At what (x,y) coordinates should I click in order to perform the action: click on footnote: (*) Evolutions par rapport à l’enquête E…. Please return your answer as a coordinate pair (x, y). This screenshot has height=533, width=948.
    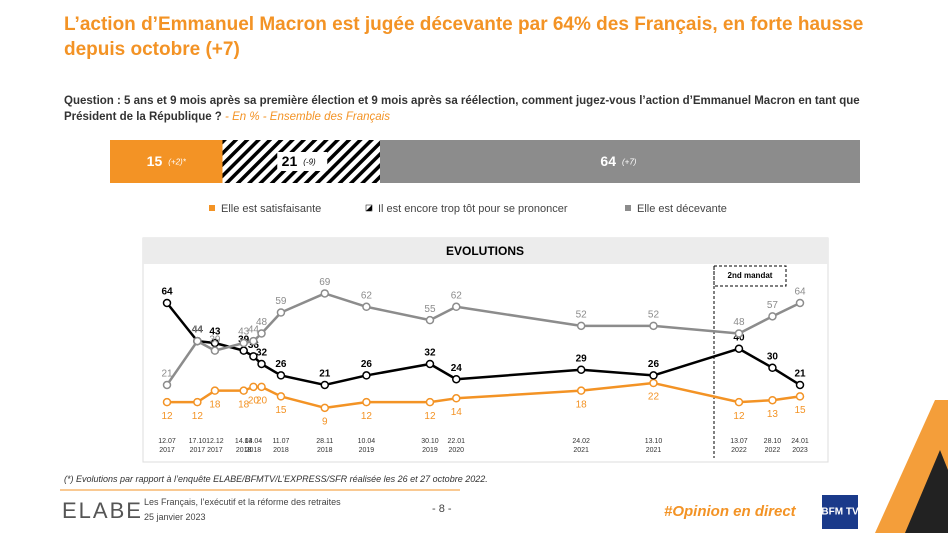
    Looking at the image, I should click on (276, 479).